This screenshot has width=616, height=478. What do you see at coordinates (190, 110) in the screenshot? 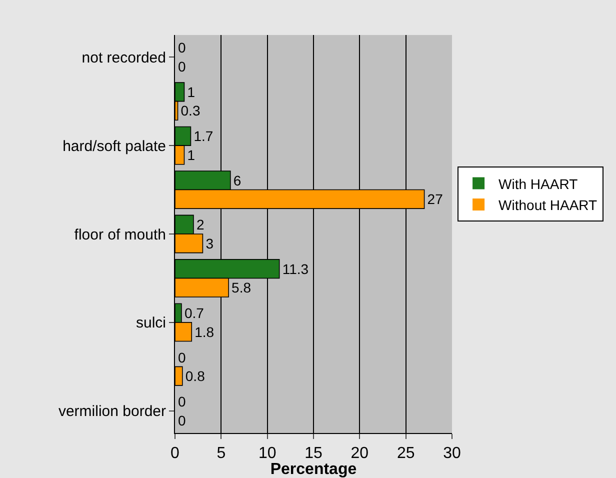
I see `data-label: 0.3` at bounding box center [190, 110].